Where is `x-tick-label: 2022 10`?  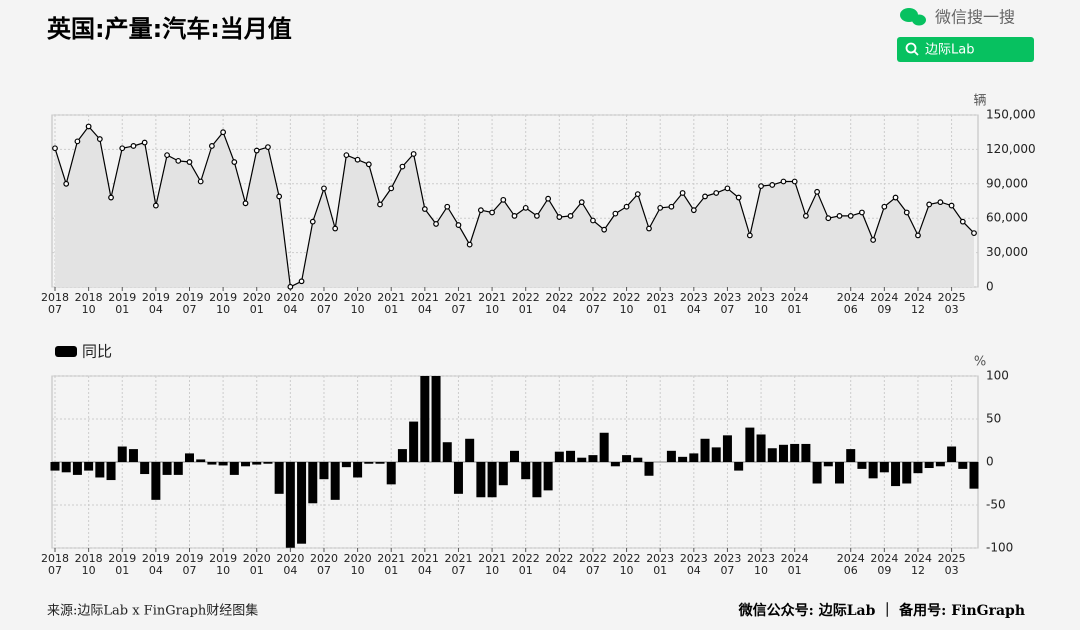 x-tick-label: 2022 10 is located at coordinates (626, 564).